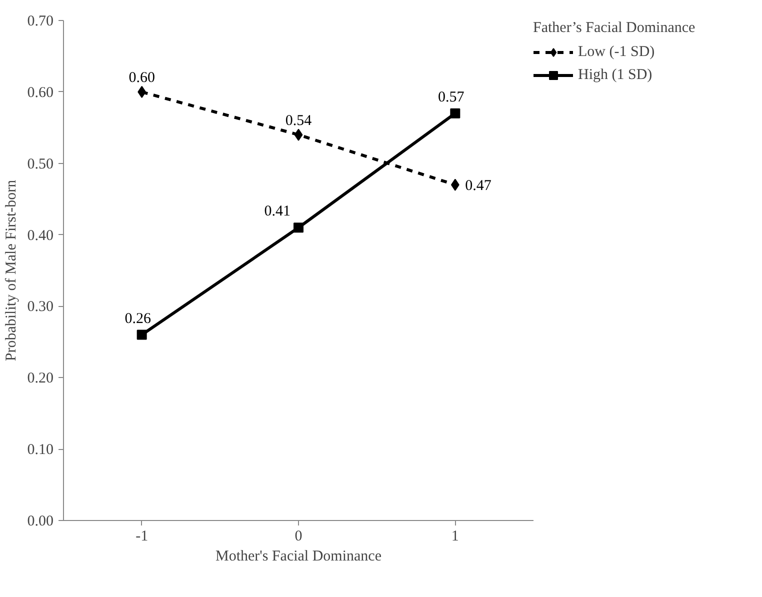 This screenshot has height=597, width=762. What do you see at coordinates (299, 556) in the screenshot?
I see `x-axis-title: Mother's Facial Dominance` at bounding box center [299, 556].